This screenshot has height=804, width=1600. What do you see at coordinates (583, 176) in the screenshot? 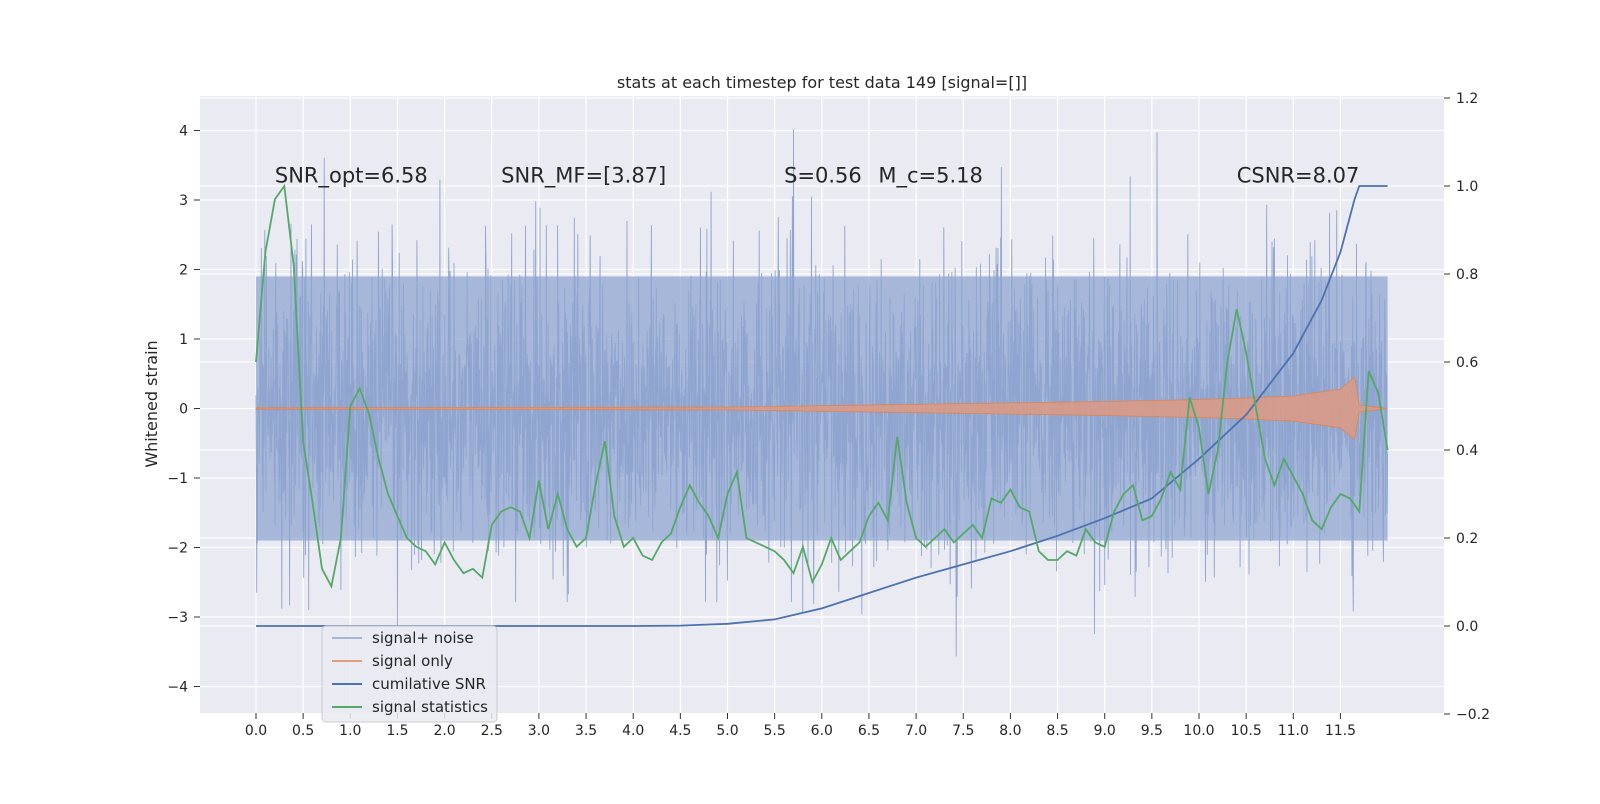
I see `annotation-snr-mf: SNR_MF=[3.87]` at bounding box center [583, 176].